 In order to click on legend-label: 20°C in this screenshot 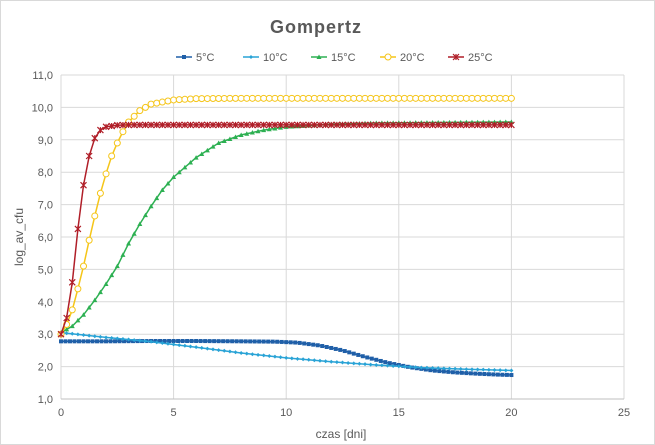, I will do `click(412, 58)`.